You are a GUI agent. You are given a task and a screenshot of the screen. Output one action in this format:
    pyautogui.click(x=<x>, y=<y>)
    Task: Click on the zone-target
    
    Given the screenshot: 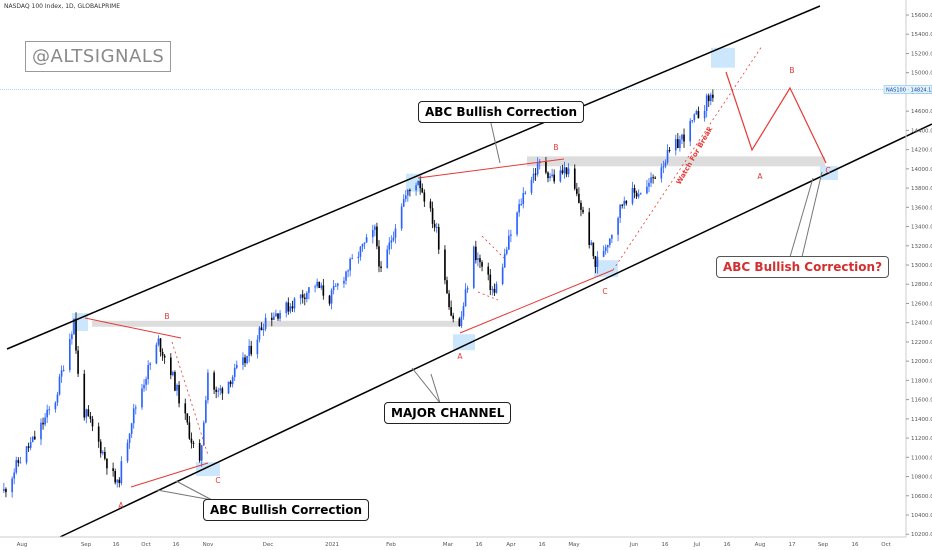 What is the action you would take?
    pyautogui.click(x=723, y=57)
    